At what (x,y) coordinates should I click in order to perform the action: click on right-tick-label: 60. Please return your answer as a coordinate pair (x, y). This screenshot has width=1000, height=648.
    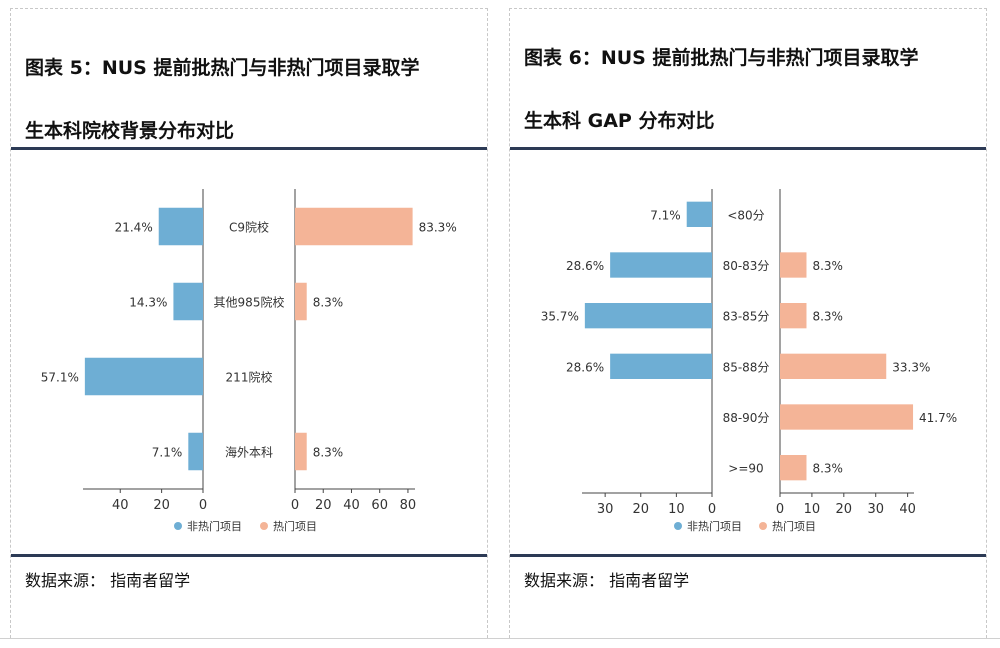
    Looking at the image, I should click on (379, 505).